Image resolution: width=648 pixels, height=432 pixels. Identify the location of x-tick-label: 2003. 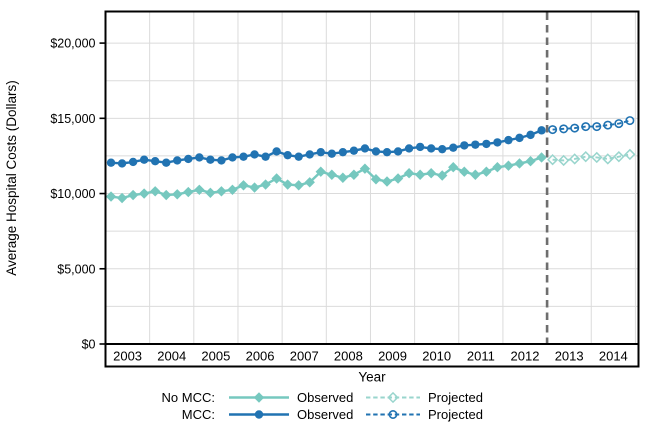
(127, 356).